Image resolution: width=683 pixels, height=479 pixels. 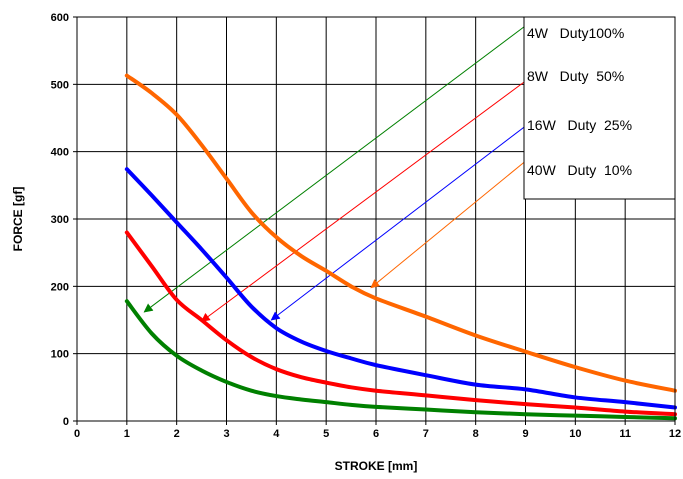 I want to click on y-axis-ticks: 0 100 200 300 400 500 600, so click(x=64, y=220).